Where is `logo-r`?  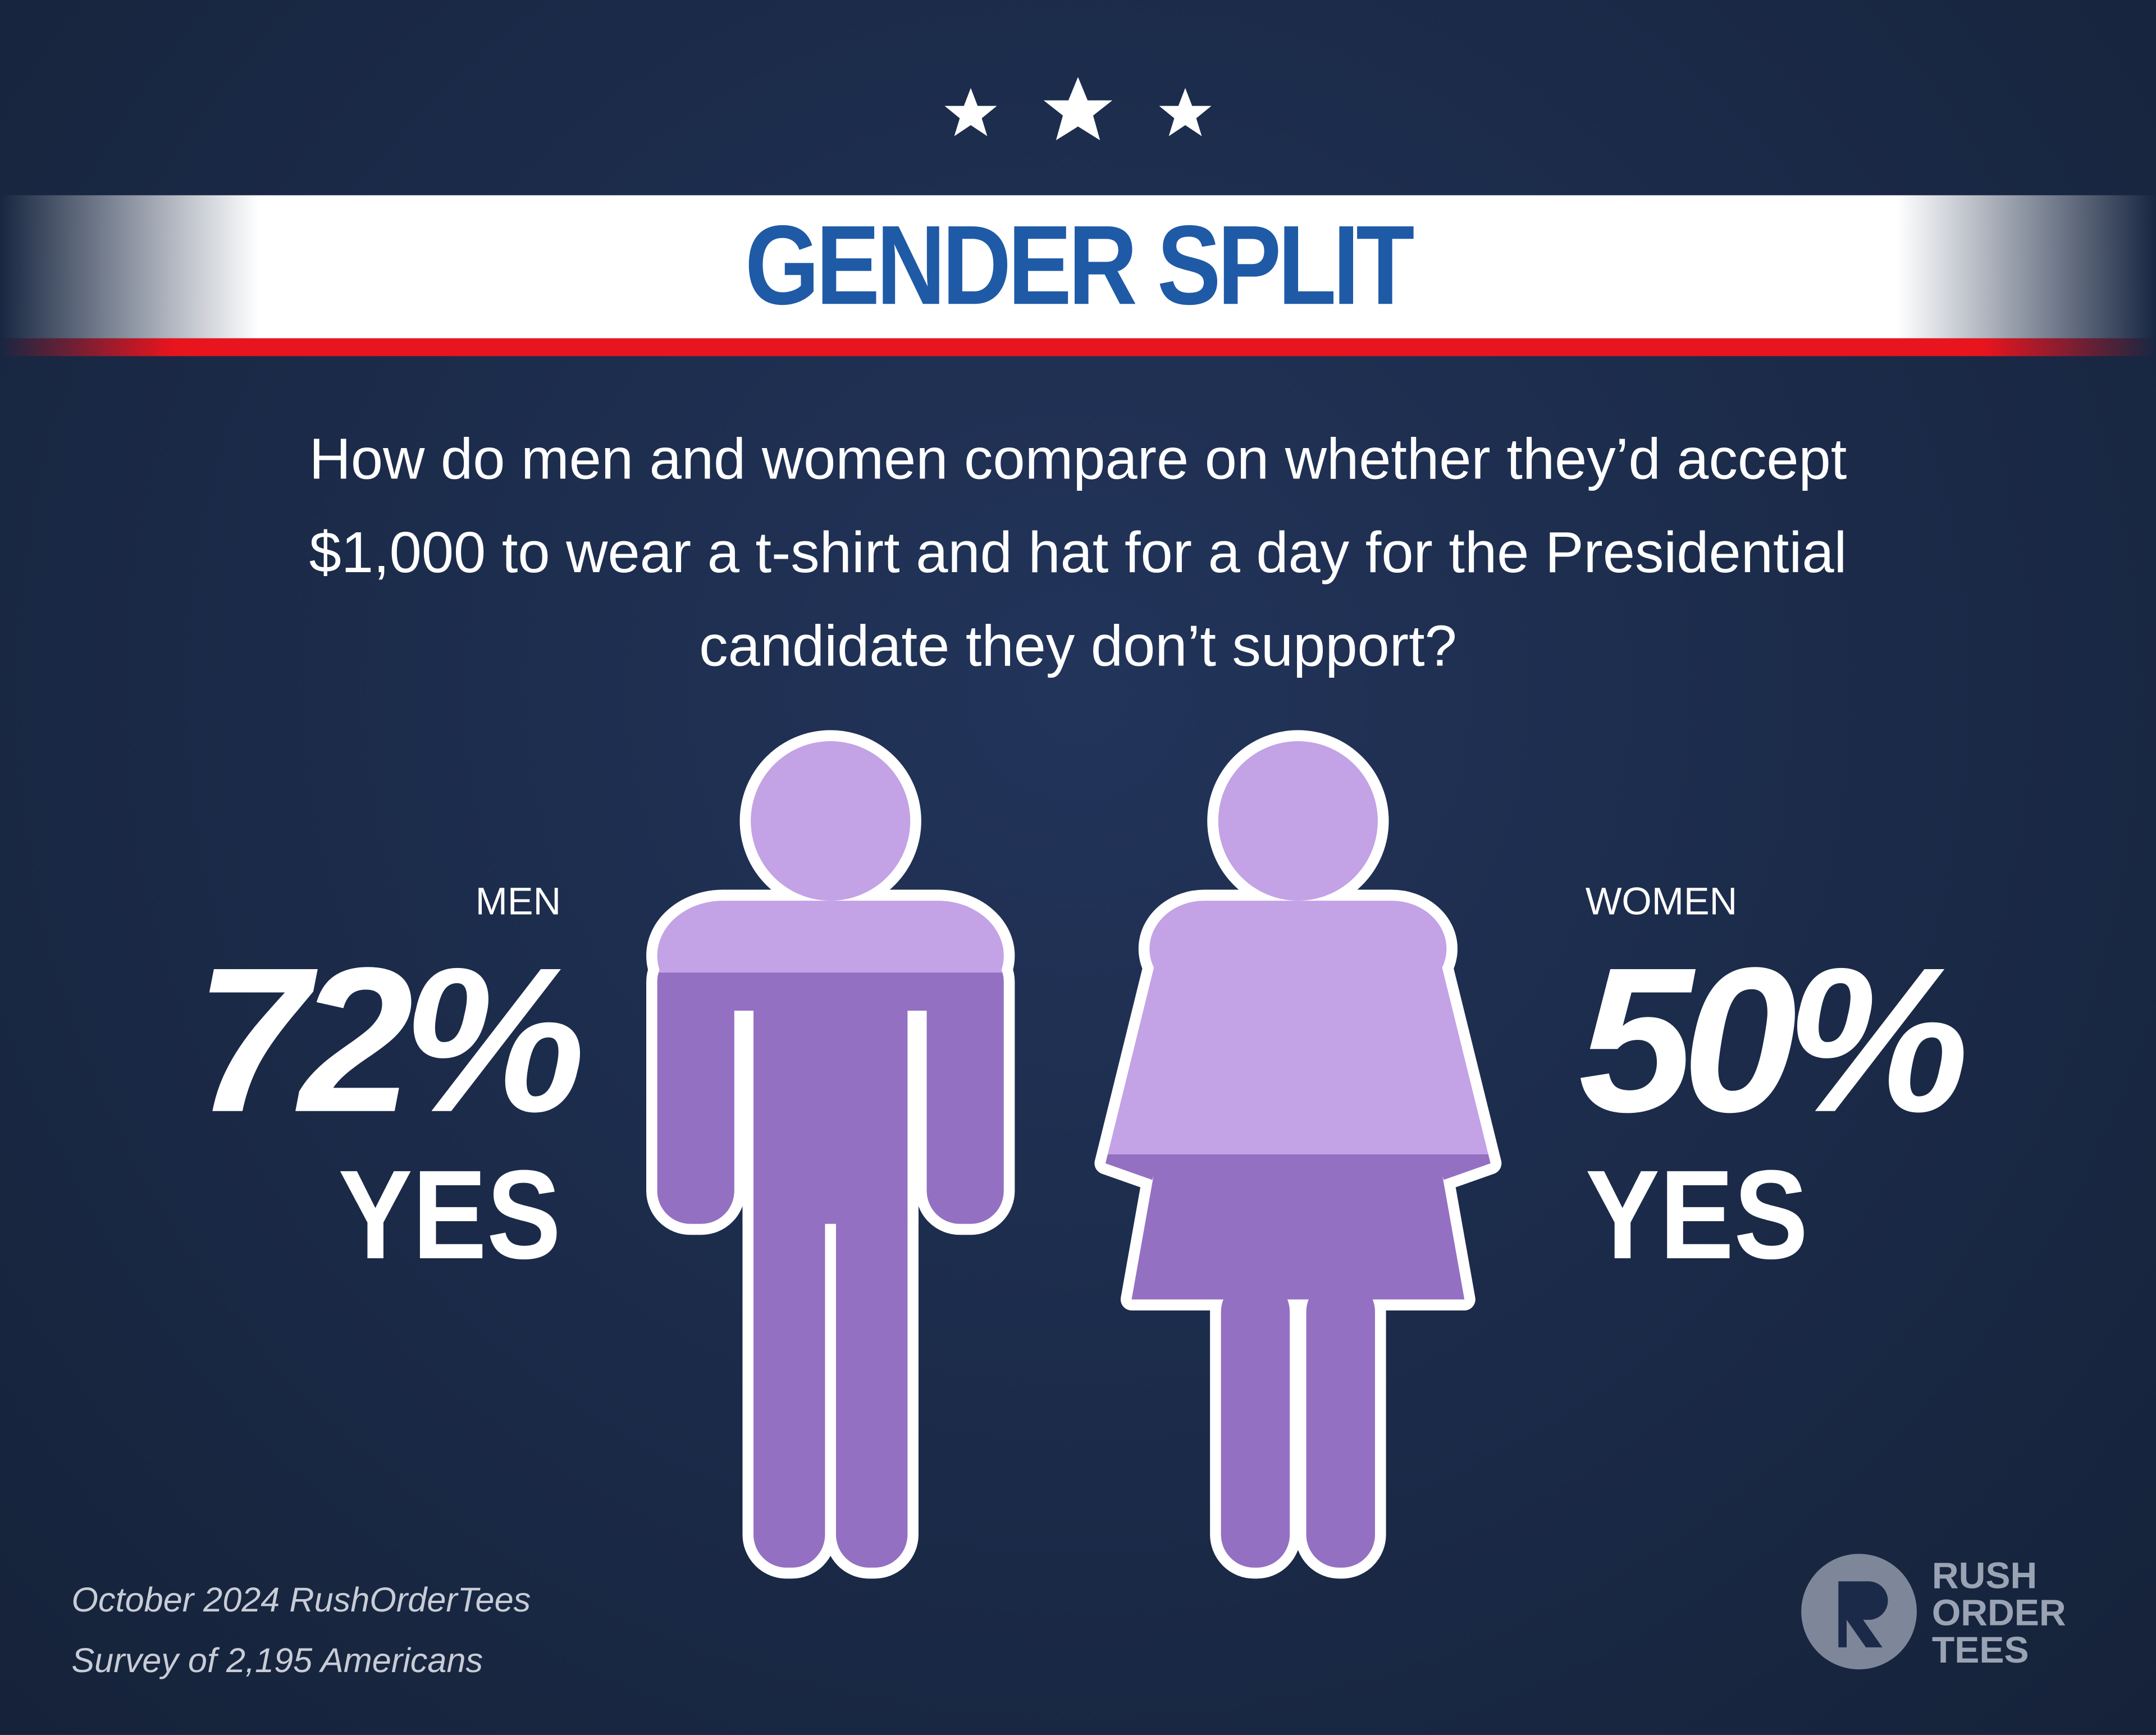 logo-r is located at coordinates (1863, 1614).